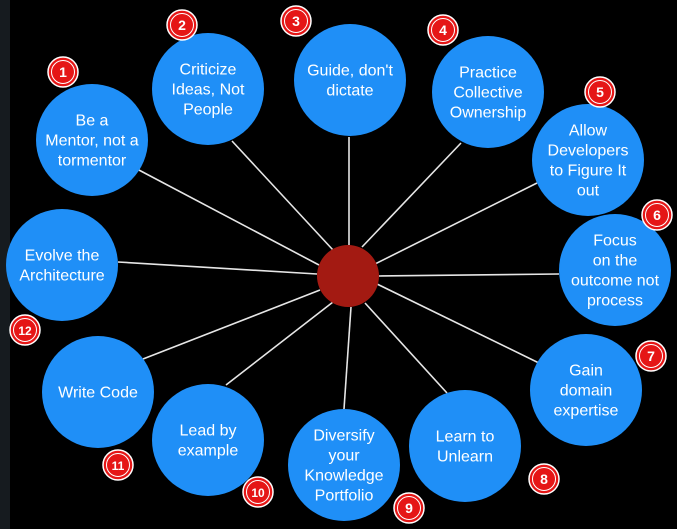 The image size is (677, 529). I want to click on idea-bubble-text: Collective, so click(487, 93).